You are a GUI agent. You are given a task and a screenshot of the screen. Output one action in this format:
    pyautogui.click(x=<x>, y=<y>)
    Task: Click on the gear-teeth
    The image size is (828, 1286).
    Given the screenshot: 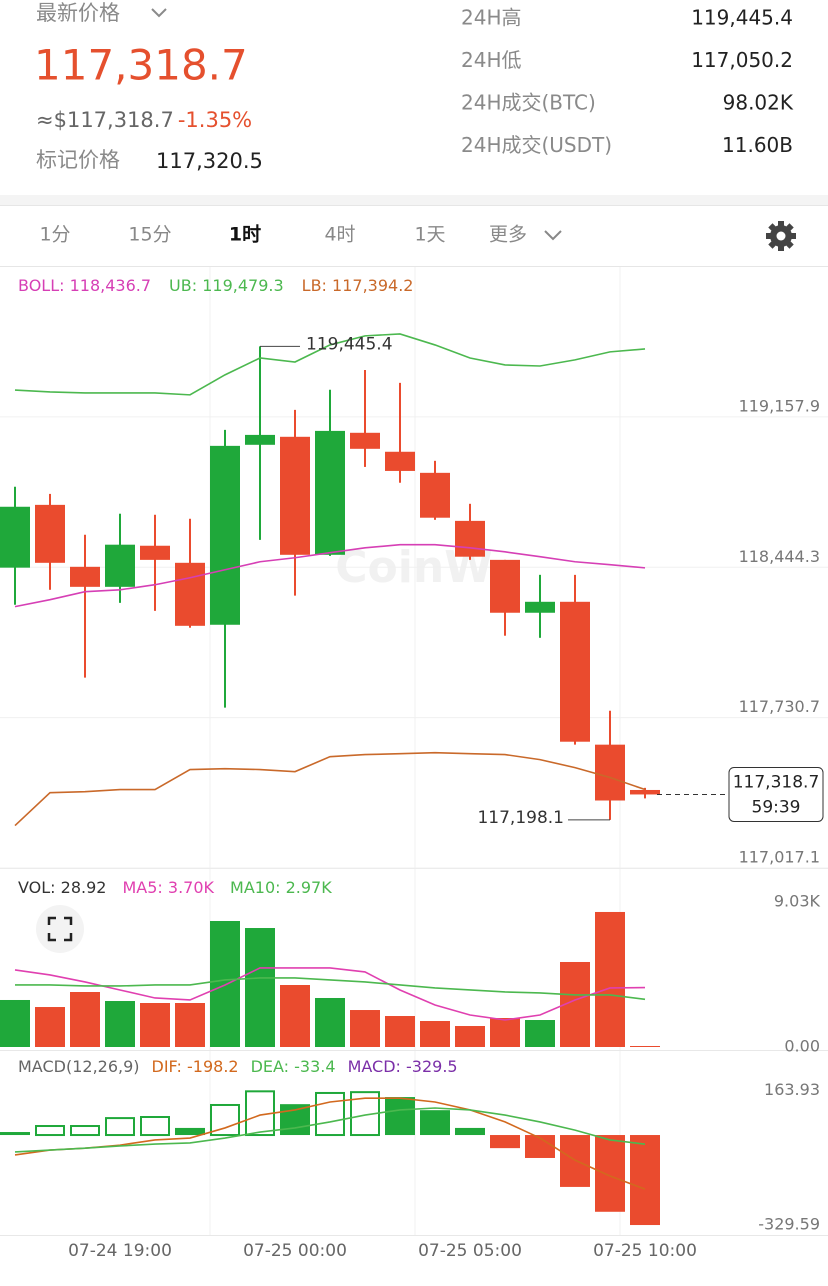 What is the action you would take?
    pyautogui.click(x=781, y=236)
    